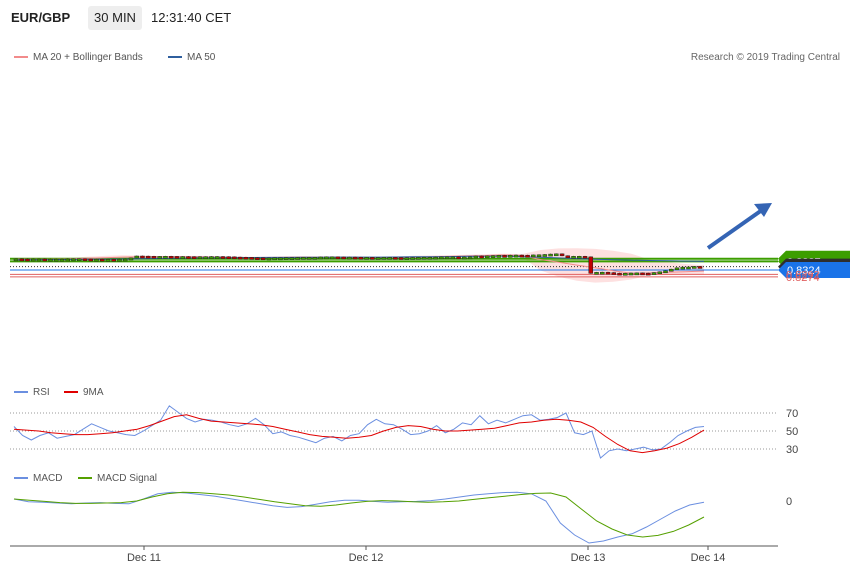 The image size is (850, 576). What do you see at coordinates (115, 18) in the screenshot?
I see `timeframe-badge: 30 MIN` at bounding box center [115, 18].